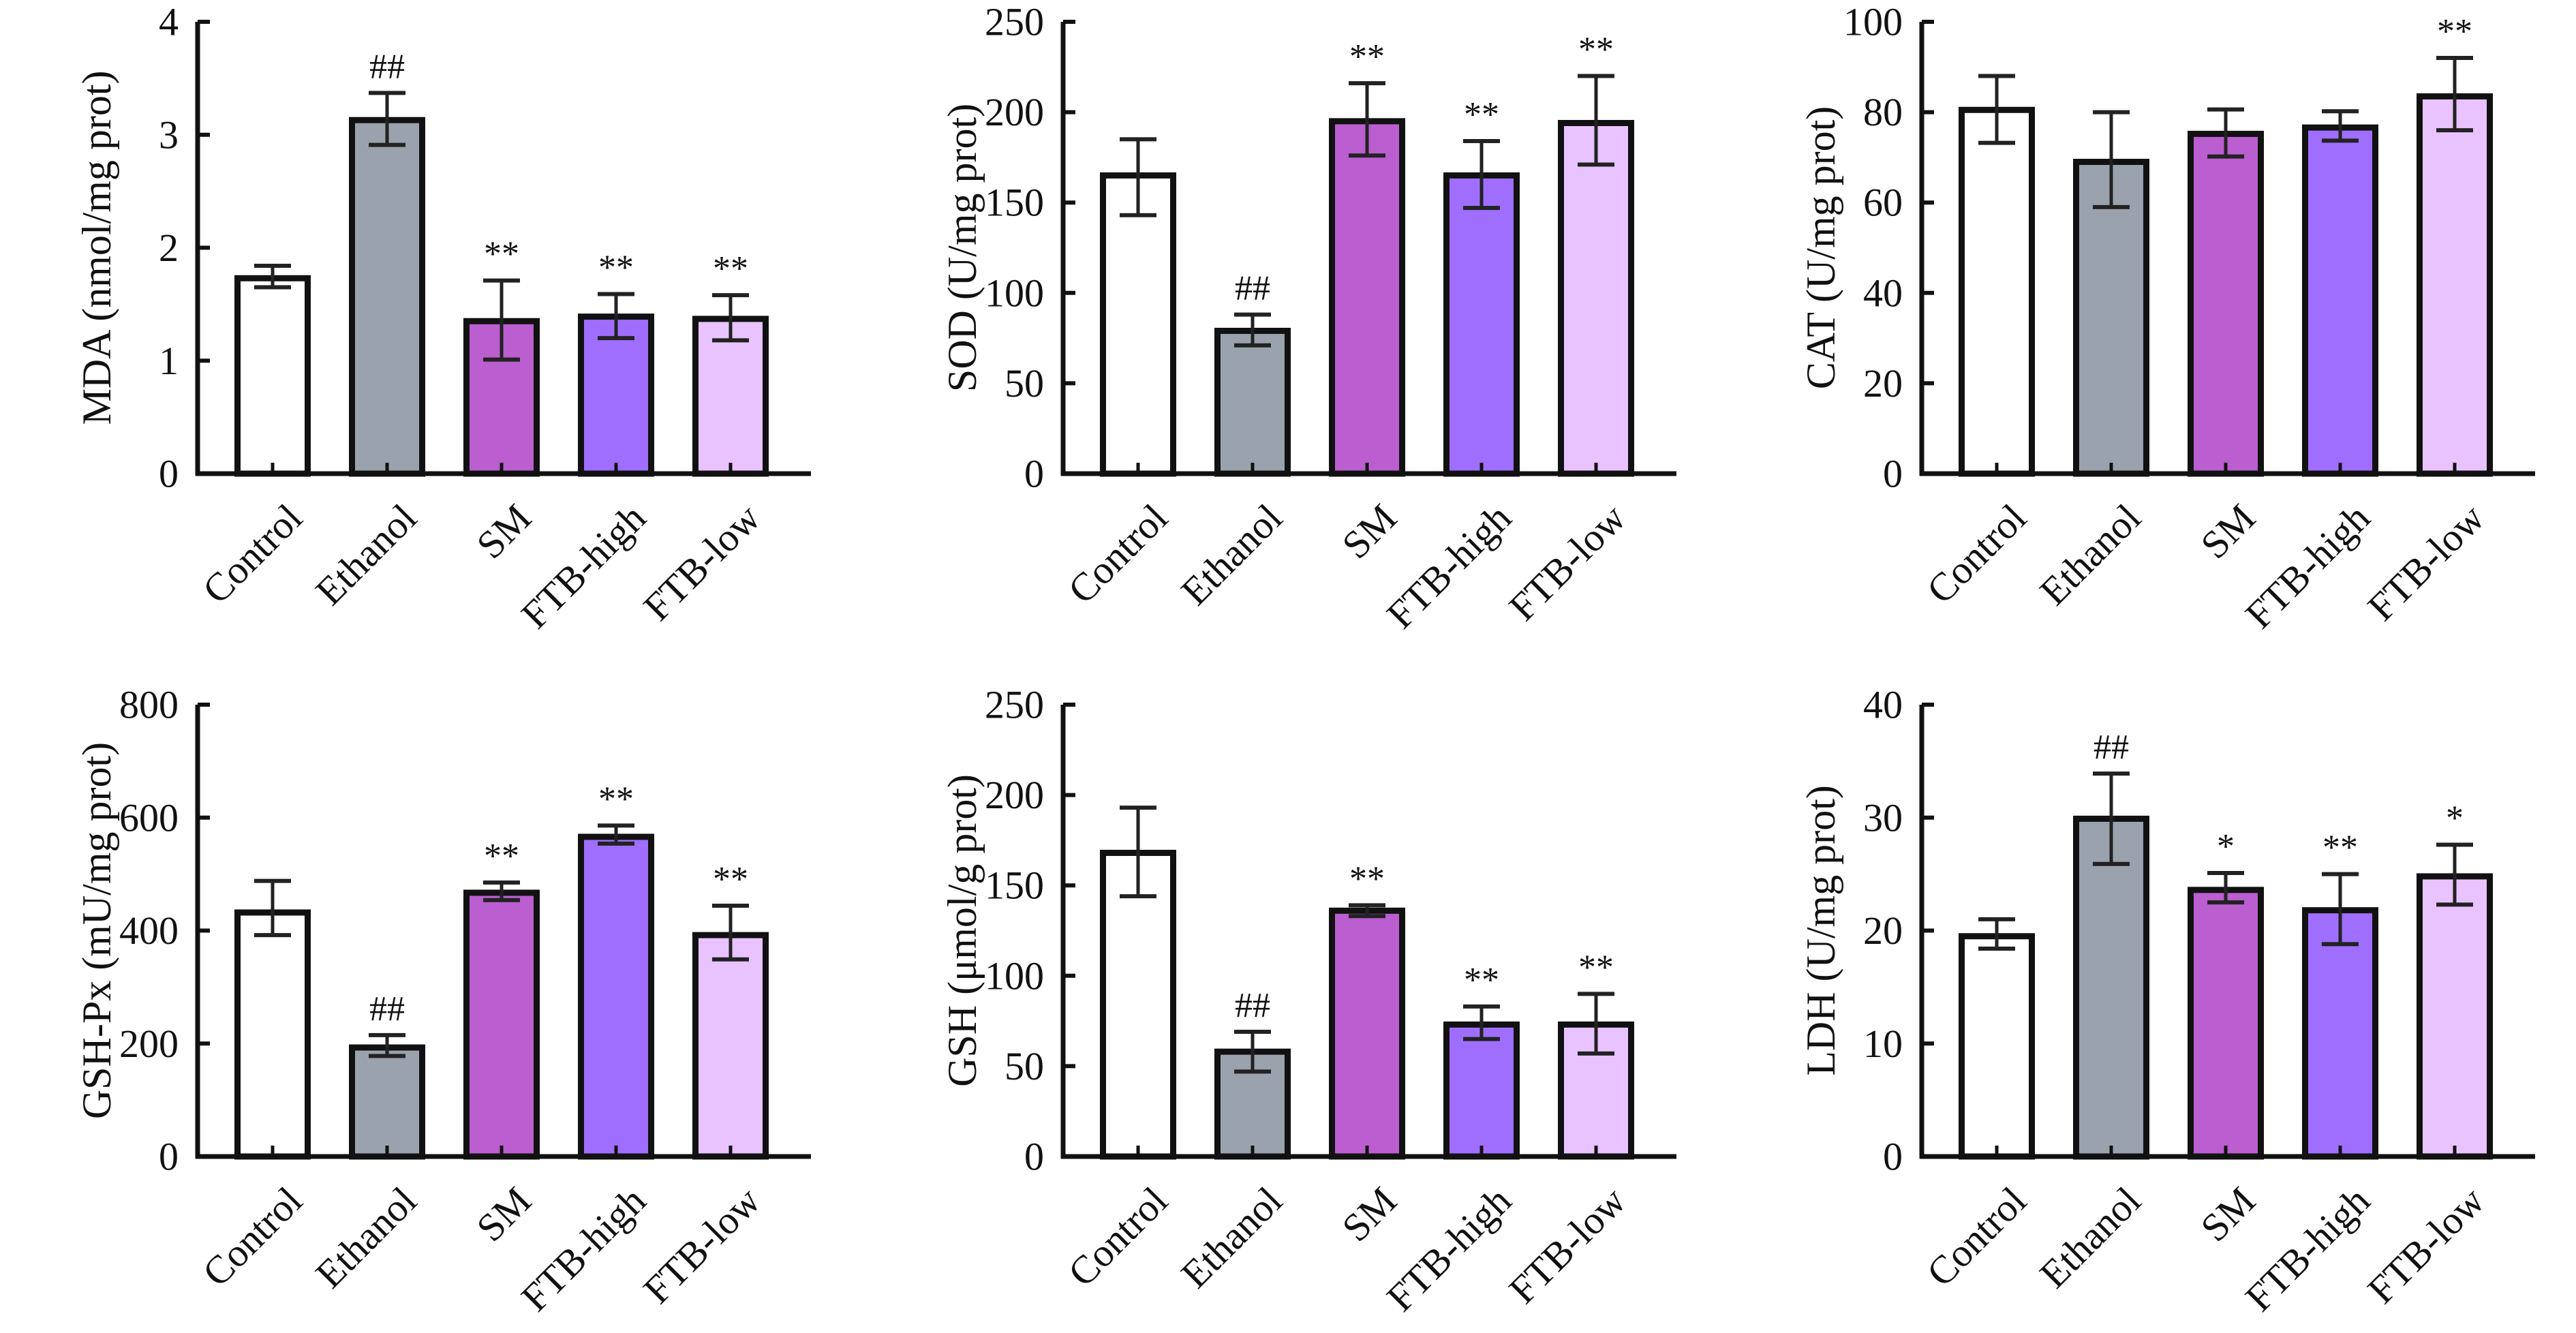  What do you see at coordinates (1883, 203) in the screenshot?
I see `y-tick-label: 60` at bounding box center [1883, 203].